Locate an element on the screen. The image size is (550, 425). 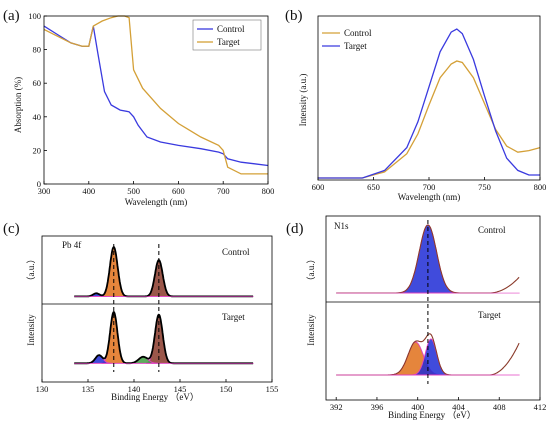
legend-a-control: Control is located at coordinates (231, 29).